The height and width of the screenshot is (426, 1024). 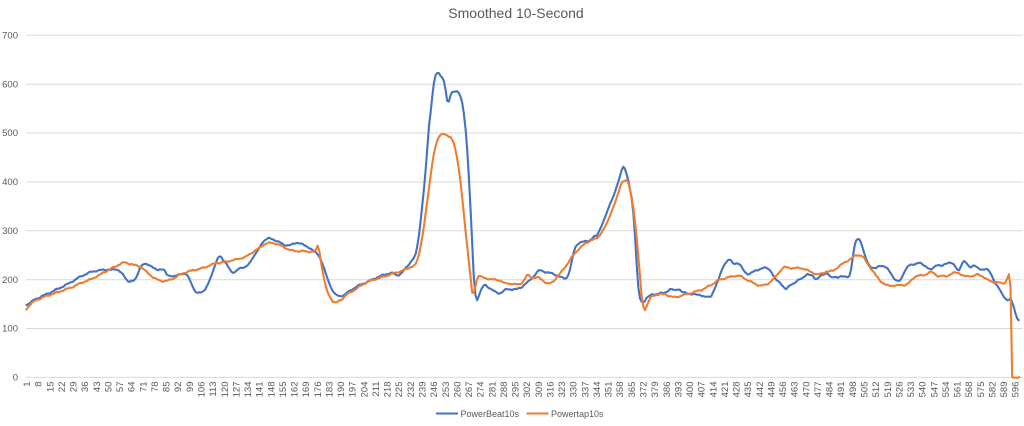 I want to click on svg-text: 491, so click(x=841, y=390).